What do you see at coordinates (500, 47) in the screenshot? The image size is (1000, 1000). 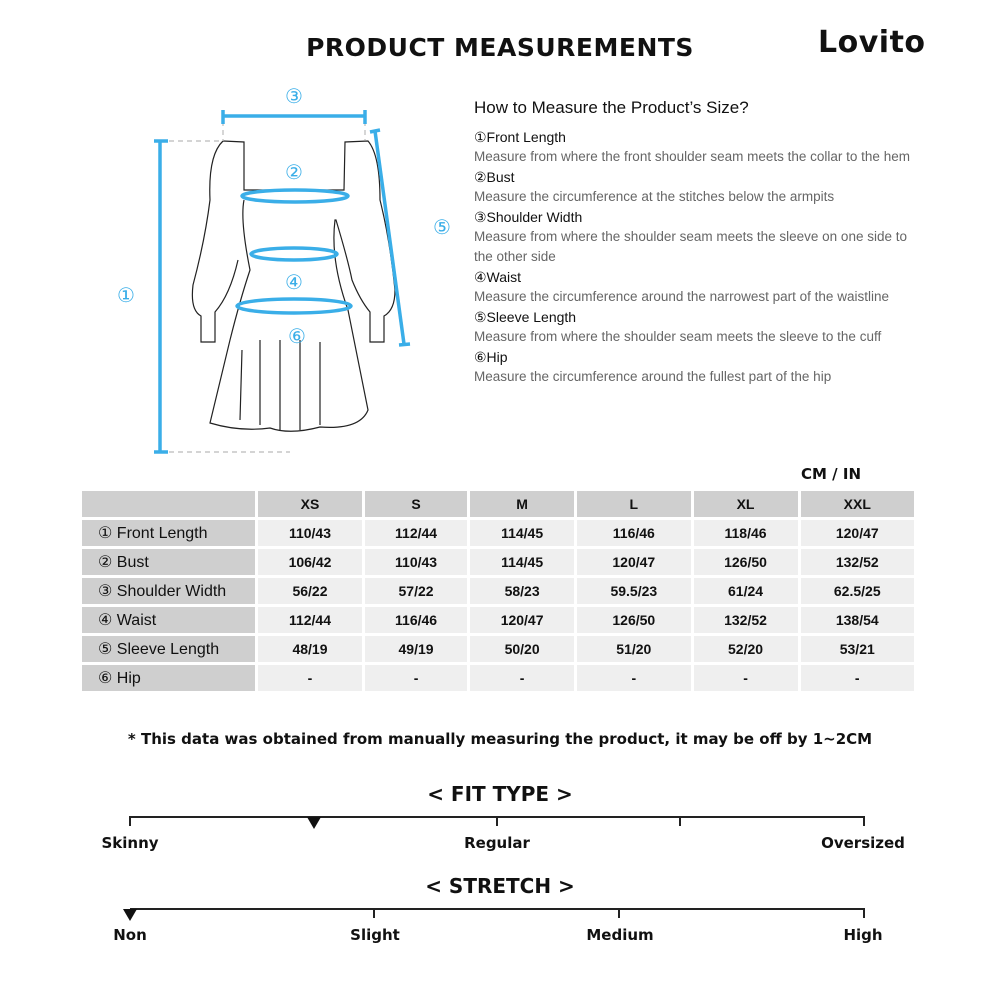 I see `page-title: PRODUCT MEASUREMENTS` at bounding box center [500, 47].